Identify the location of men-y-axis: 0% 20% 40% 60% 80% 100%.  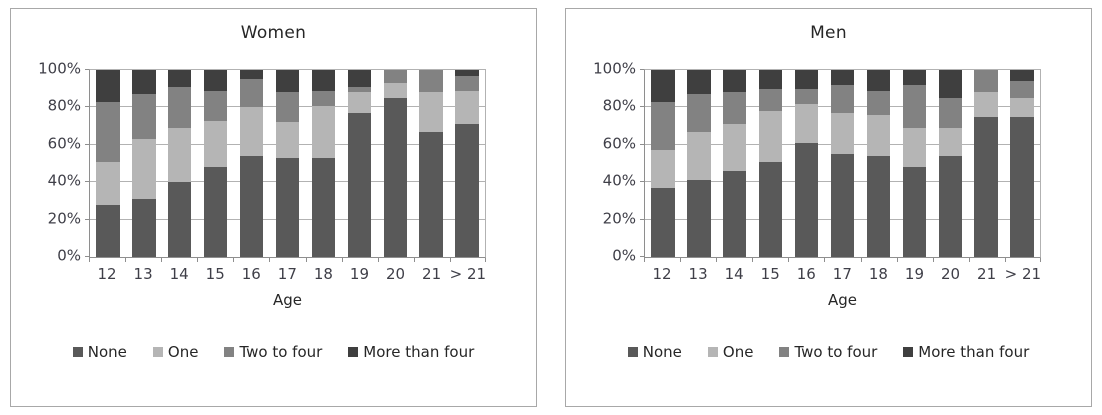
(613, 162).